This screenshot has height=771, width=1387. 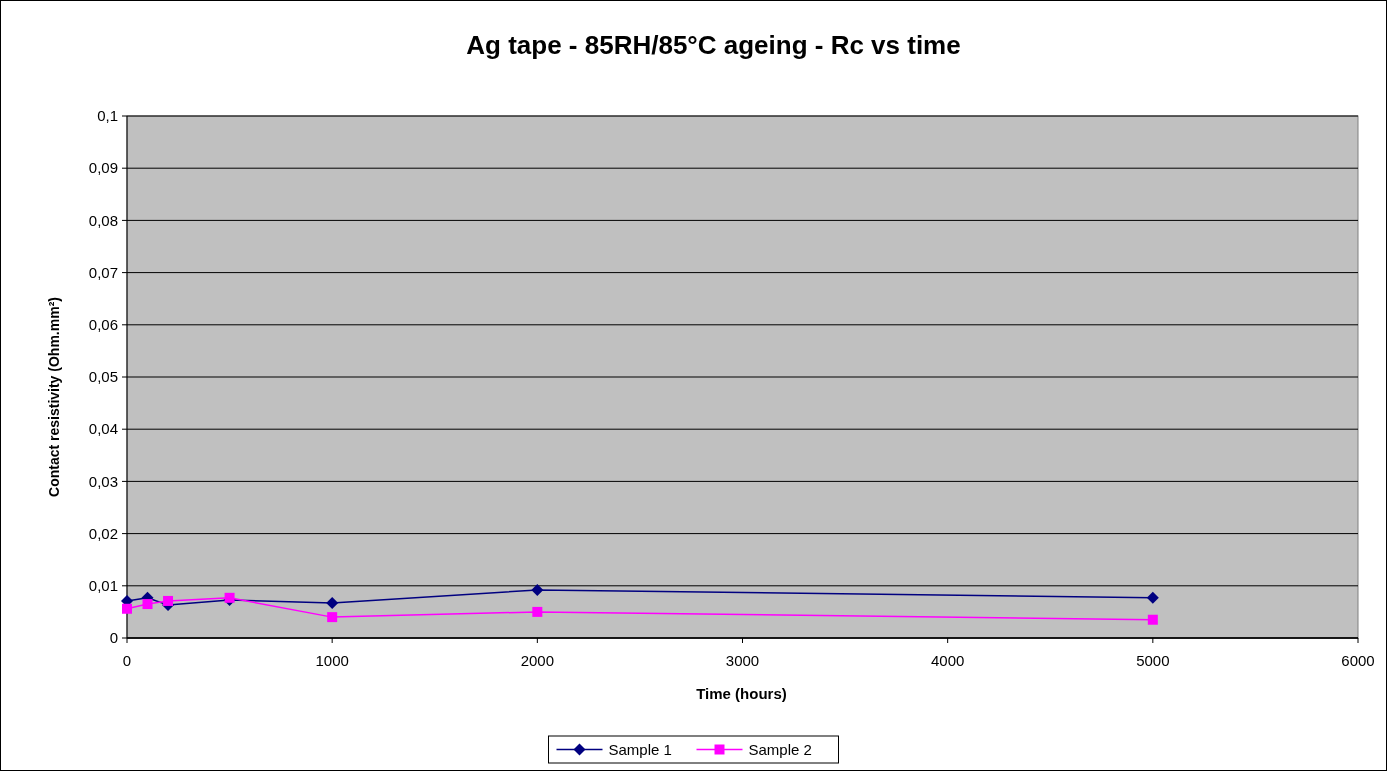 What do you see at coordinates (1358, 660) in the screenshot?
I see `x-tick-label: 6000` at bounding box center [1358, 660].